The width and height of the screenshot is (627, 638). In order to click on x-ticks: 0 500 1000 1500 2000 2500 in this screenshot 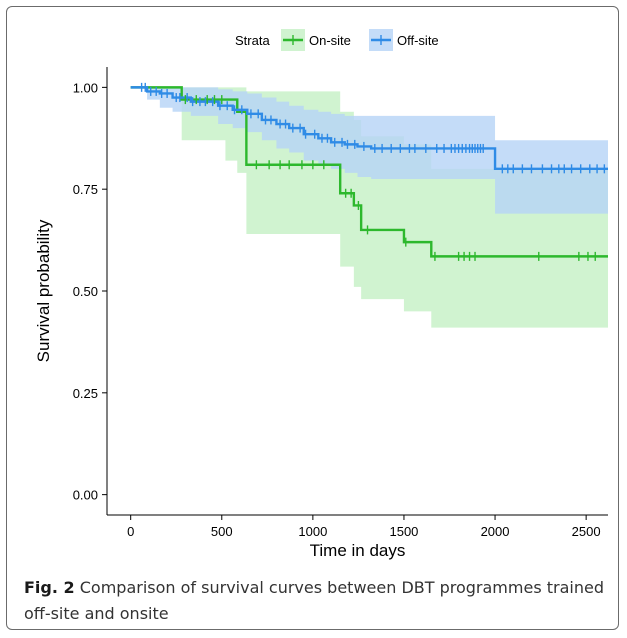, I will do `click(364, 527)`.